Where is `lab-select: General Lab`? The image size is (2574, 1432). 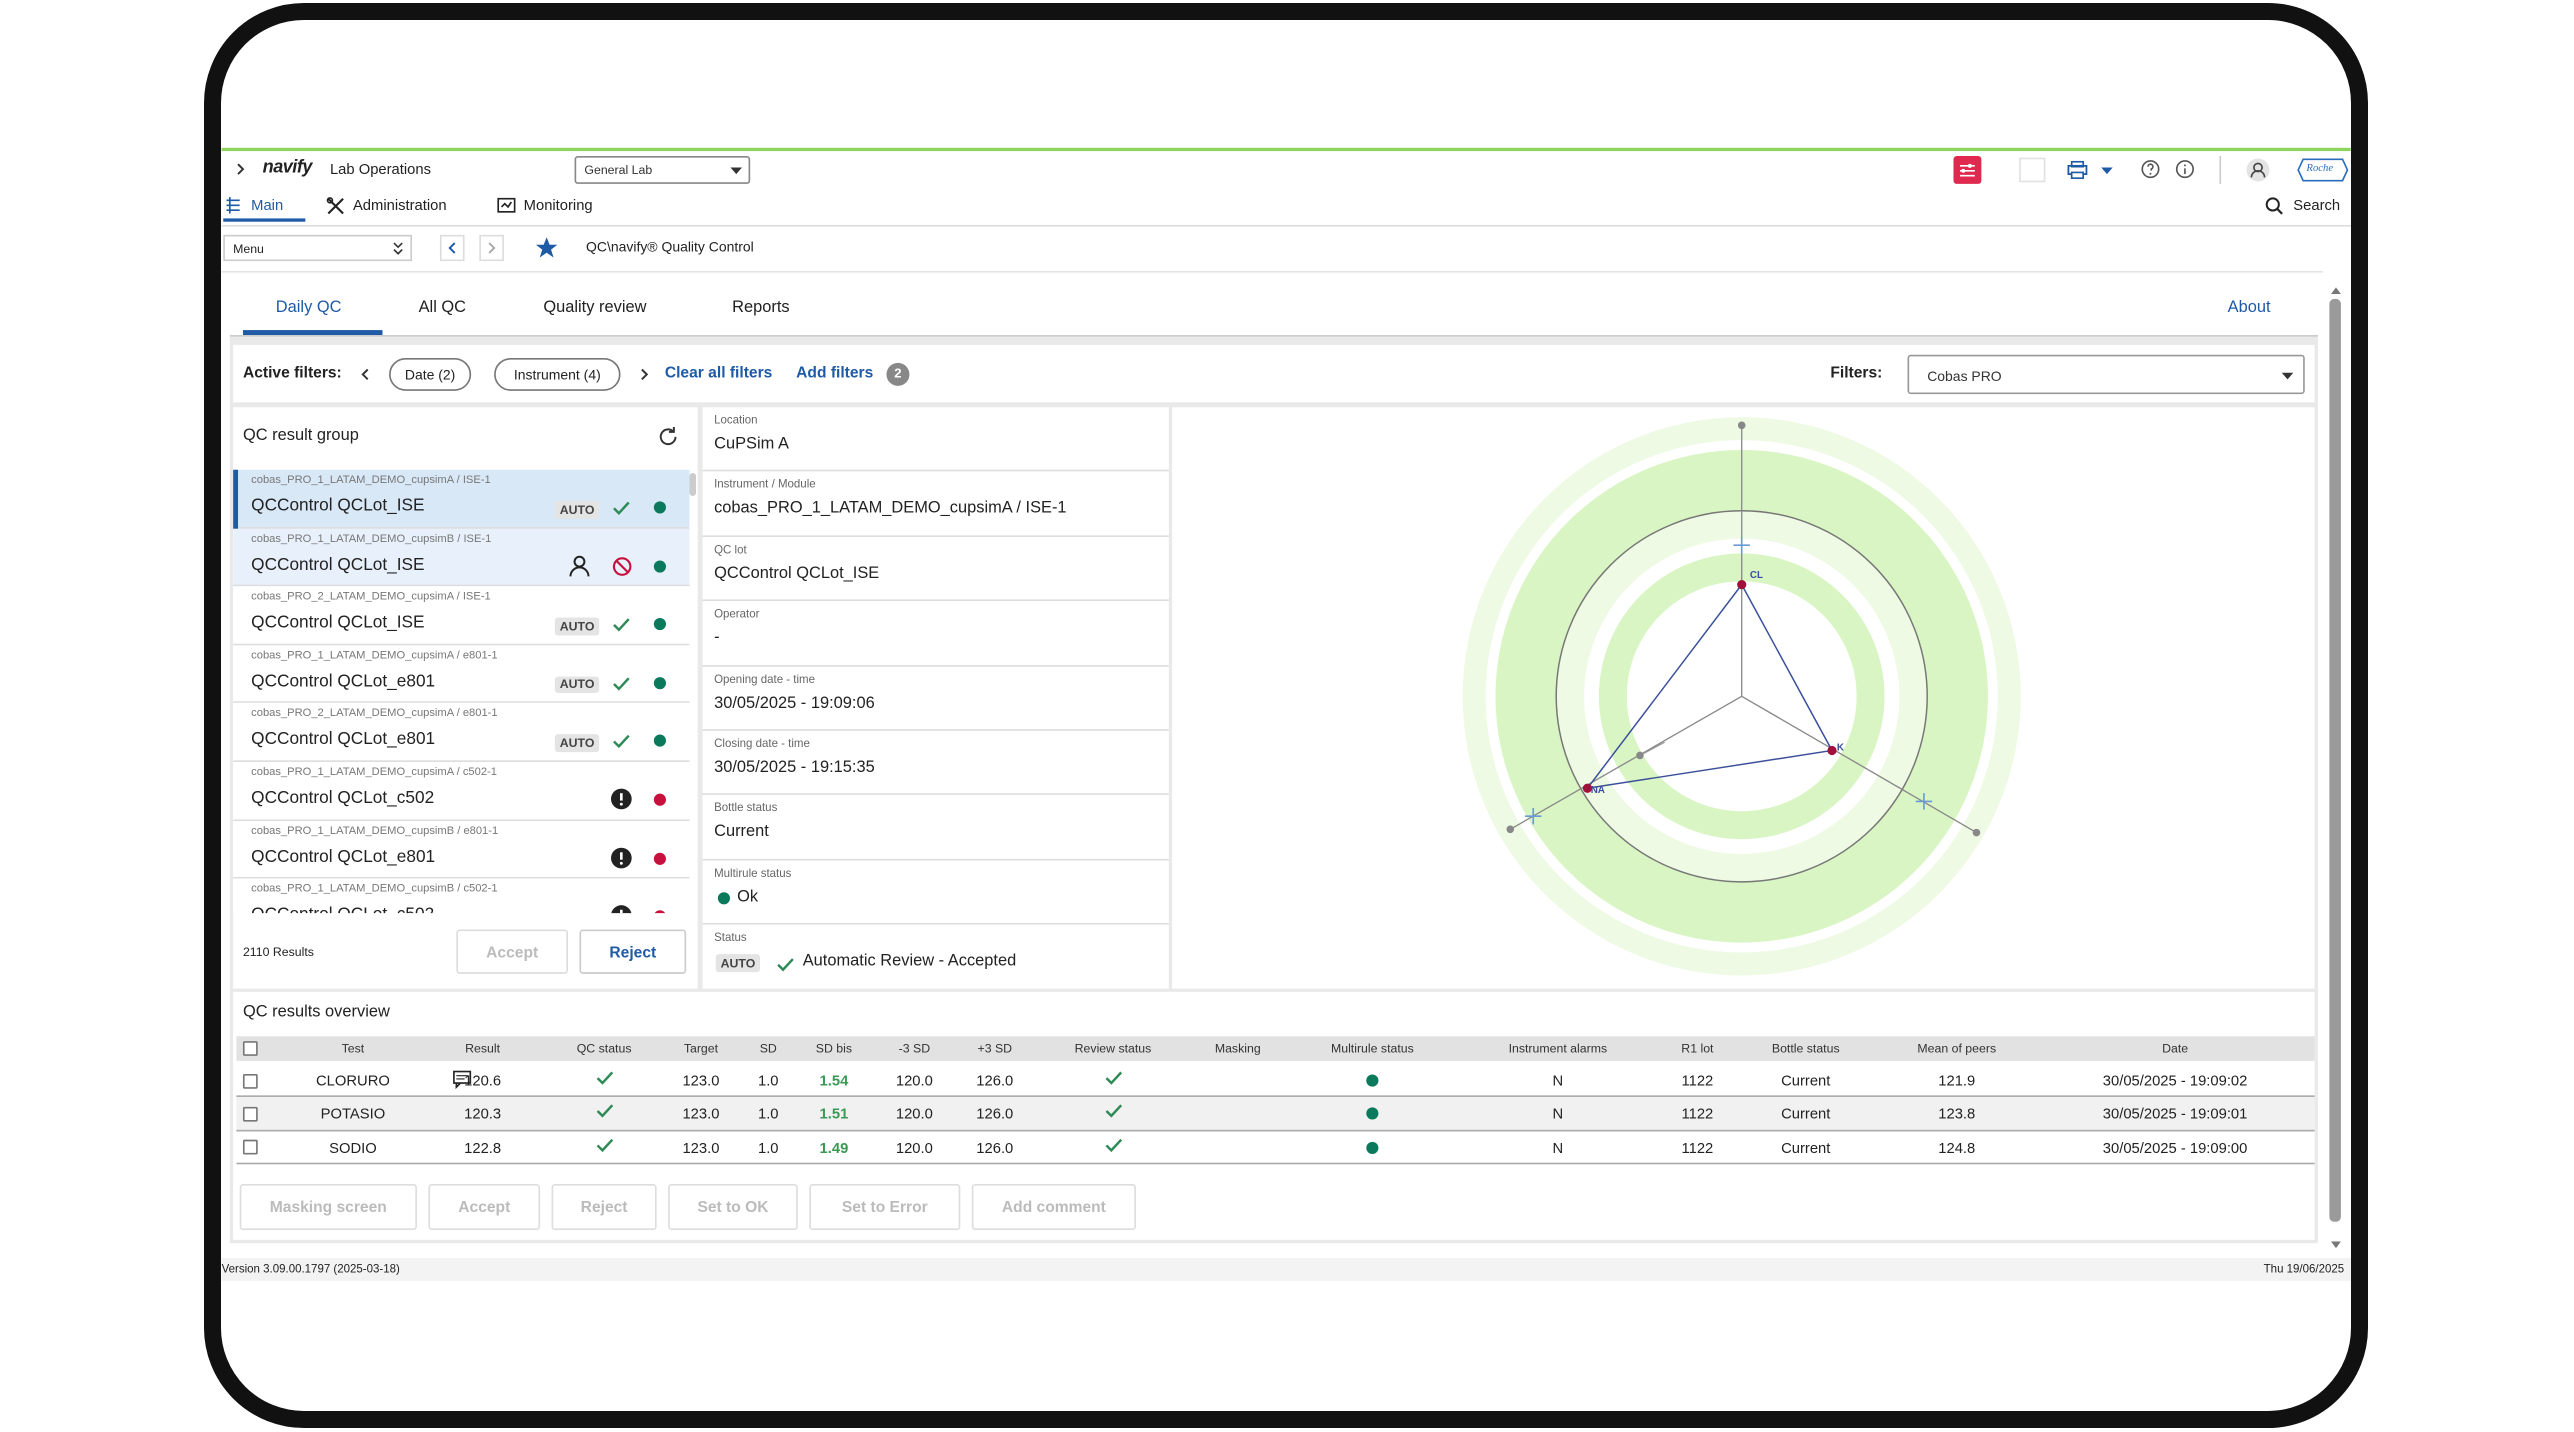 lab-select: General Lab is located at coordinates (662, 170).